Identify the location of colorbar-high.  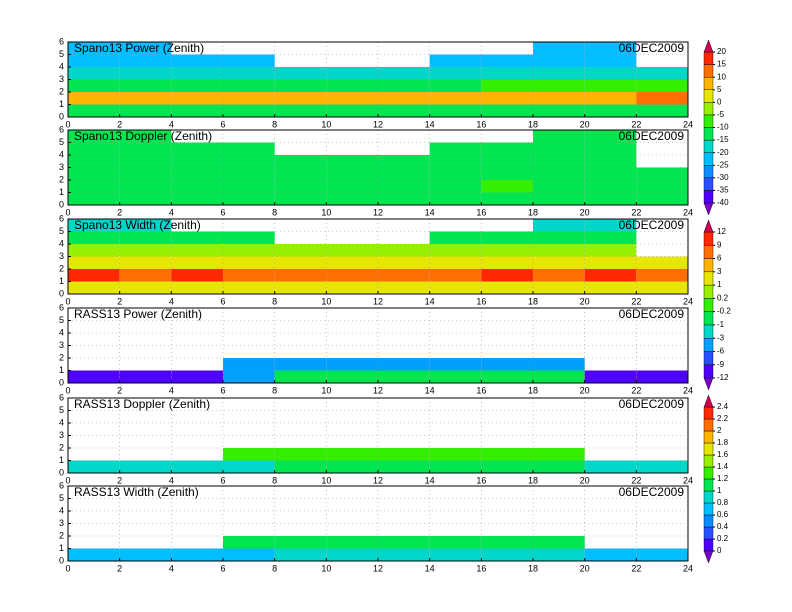
(708, 46).